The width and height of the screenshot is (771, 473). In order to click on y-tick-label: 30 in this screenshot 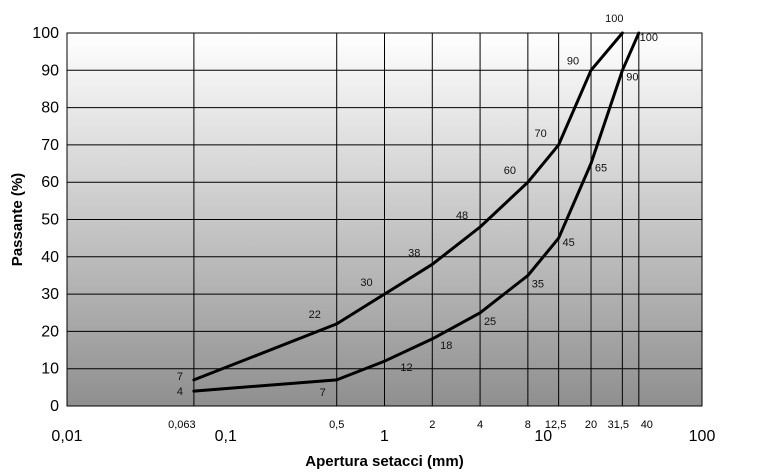, I will do `click(50, 294)`.